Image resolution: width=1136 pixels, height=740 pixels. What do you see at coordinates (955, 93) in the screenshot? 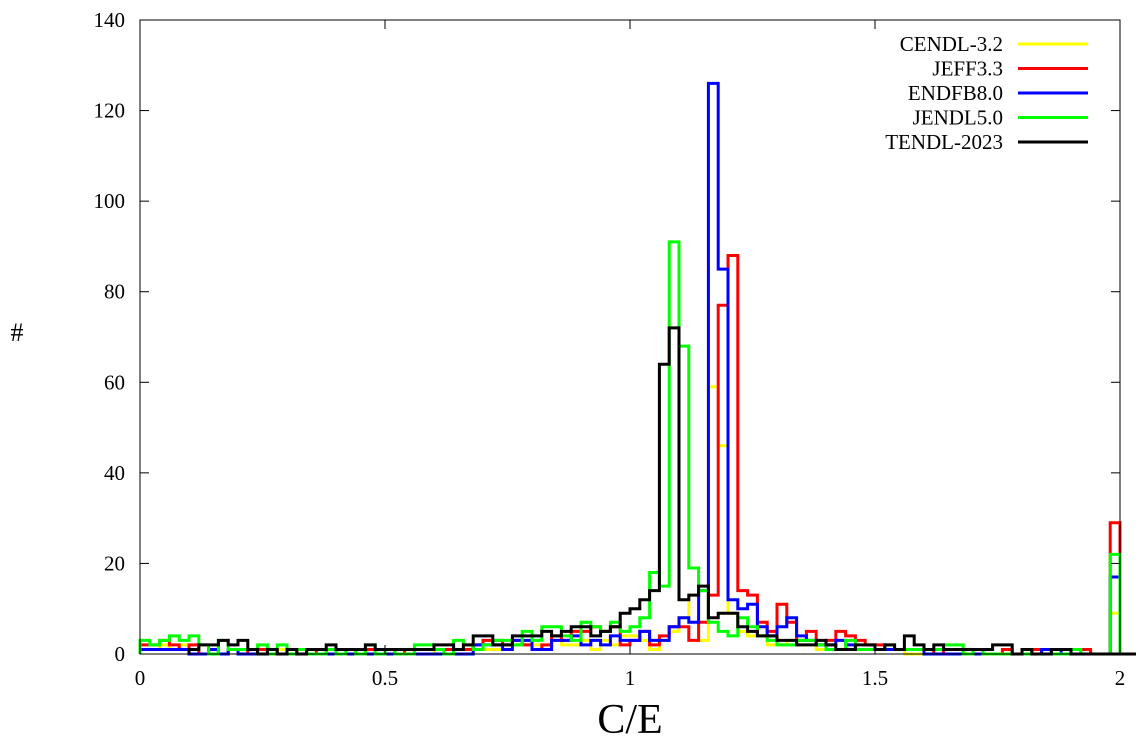
I see `legend-label: ENDFB8.0` at bounding box center [955, 93].